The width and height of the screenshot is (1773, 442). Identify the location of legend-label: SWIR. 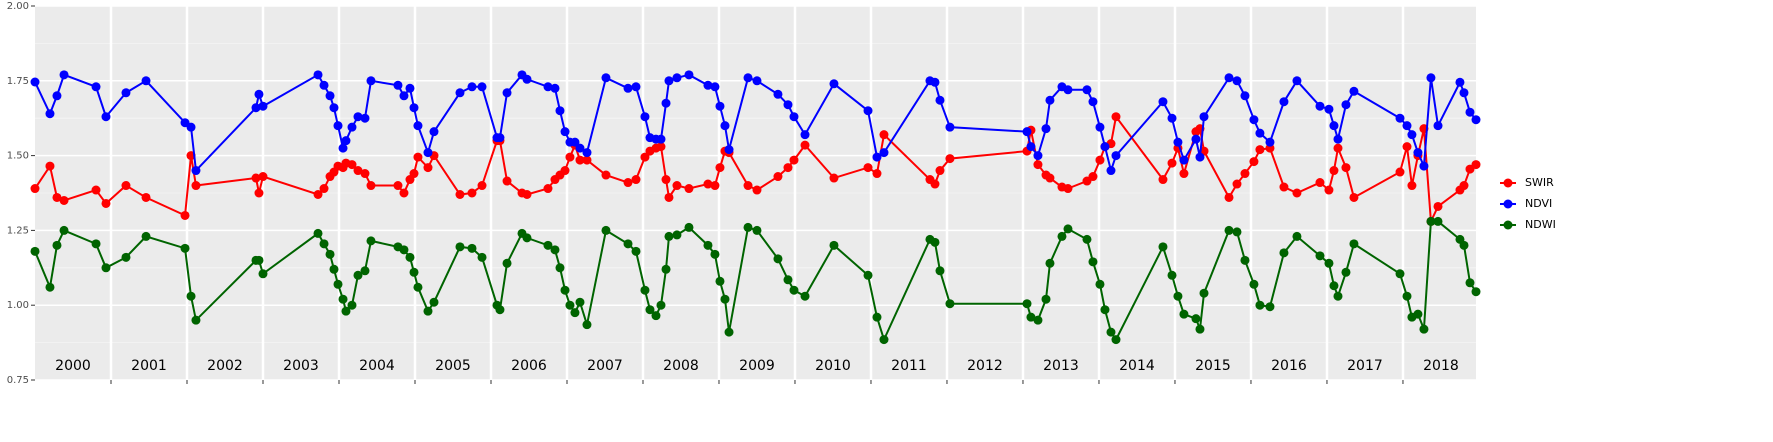
(1539, 182).